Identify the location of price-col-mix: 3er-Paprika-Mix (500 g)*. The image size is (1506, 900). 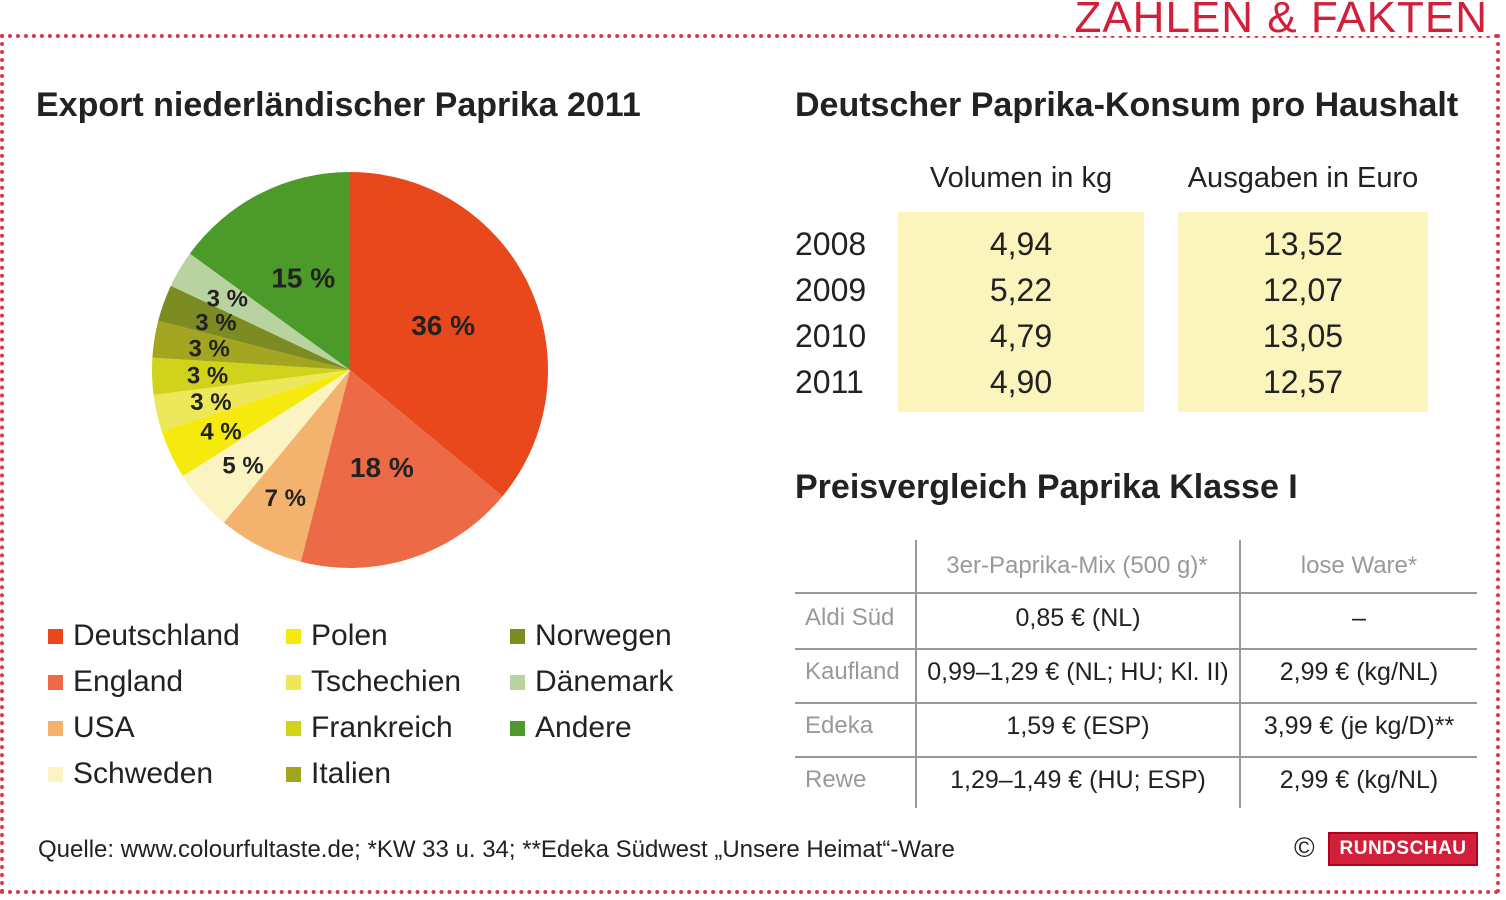
(1077, 565).